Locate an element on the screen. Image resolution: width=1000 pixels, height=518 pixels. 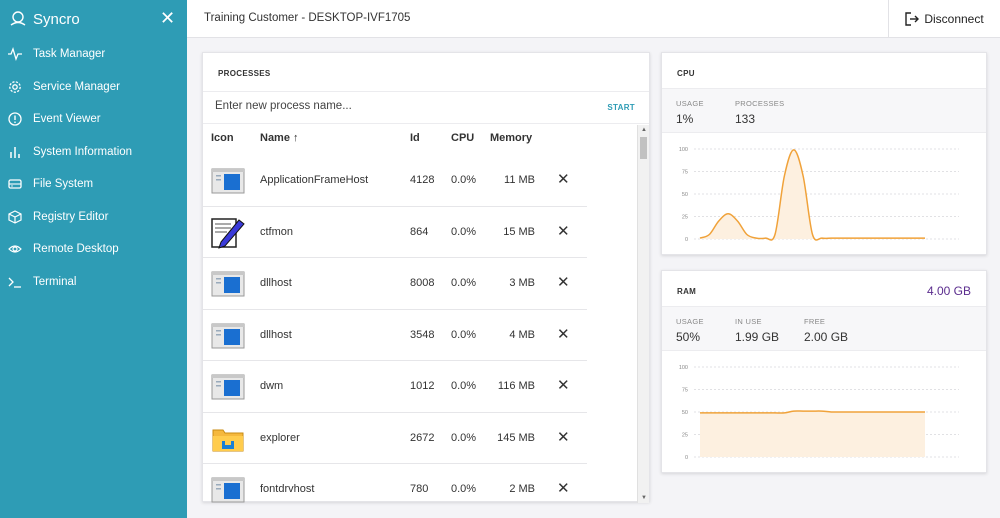
column-icon-header: Icon is located at coordinates (222, 138).